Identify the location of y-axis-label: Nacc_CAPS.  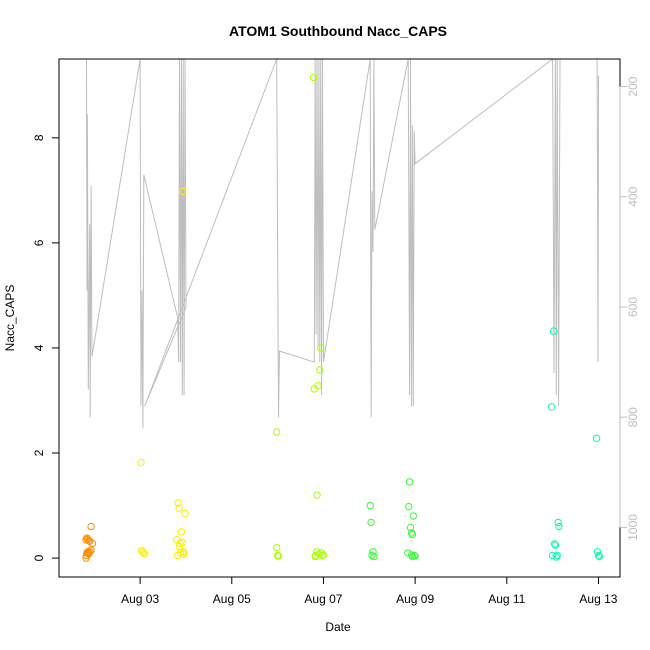
(10, 318).